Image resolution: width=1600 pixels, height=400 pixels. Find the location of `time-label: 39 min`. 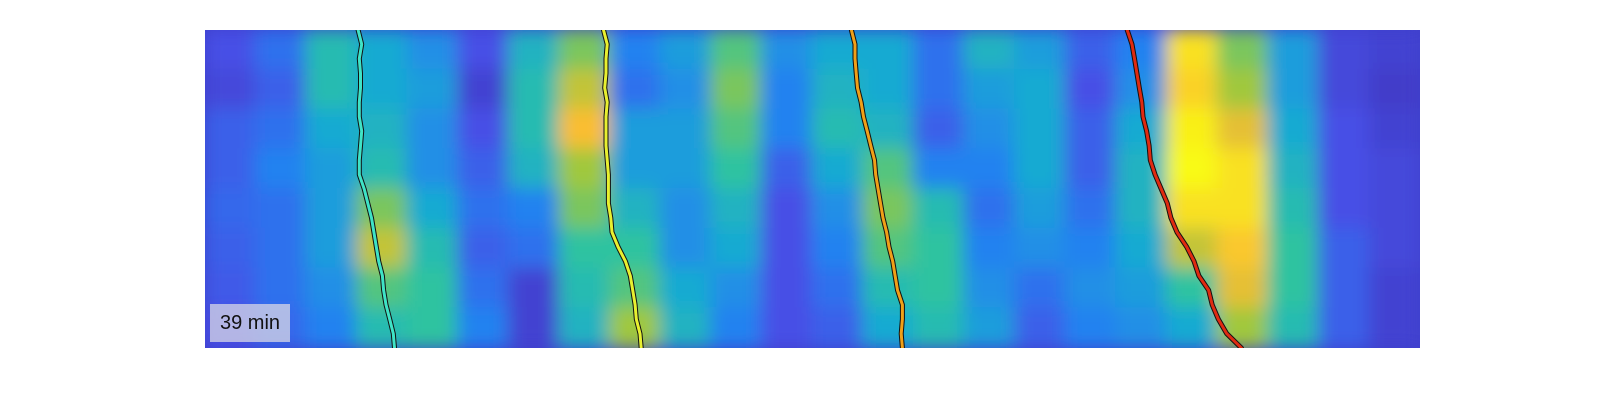

time-label: 39 min is located at coordinates (250, 323).